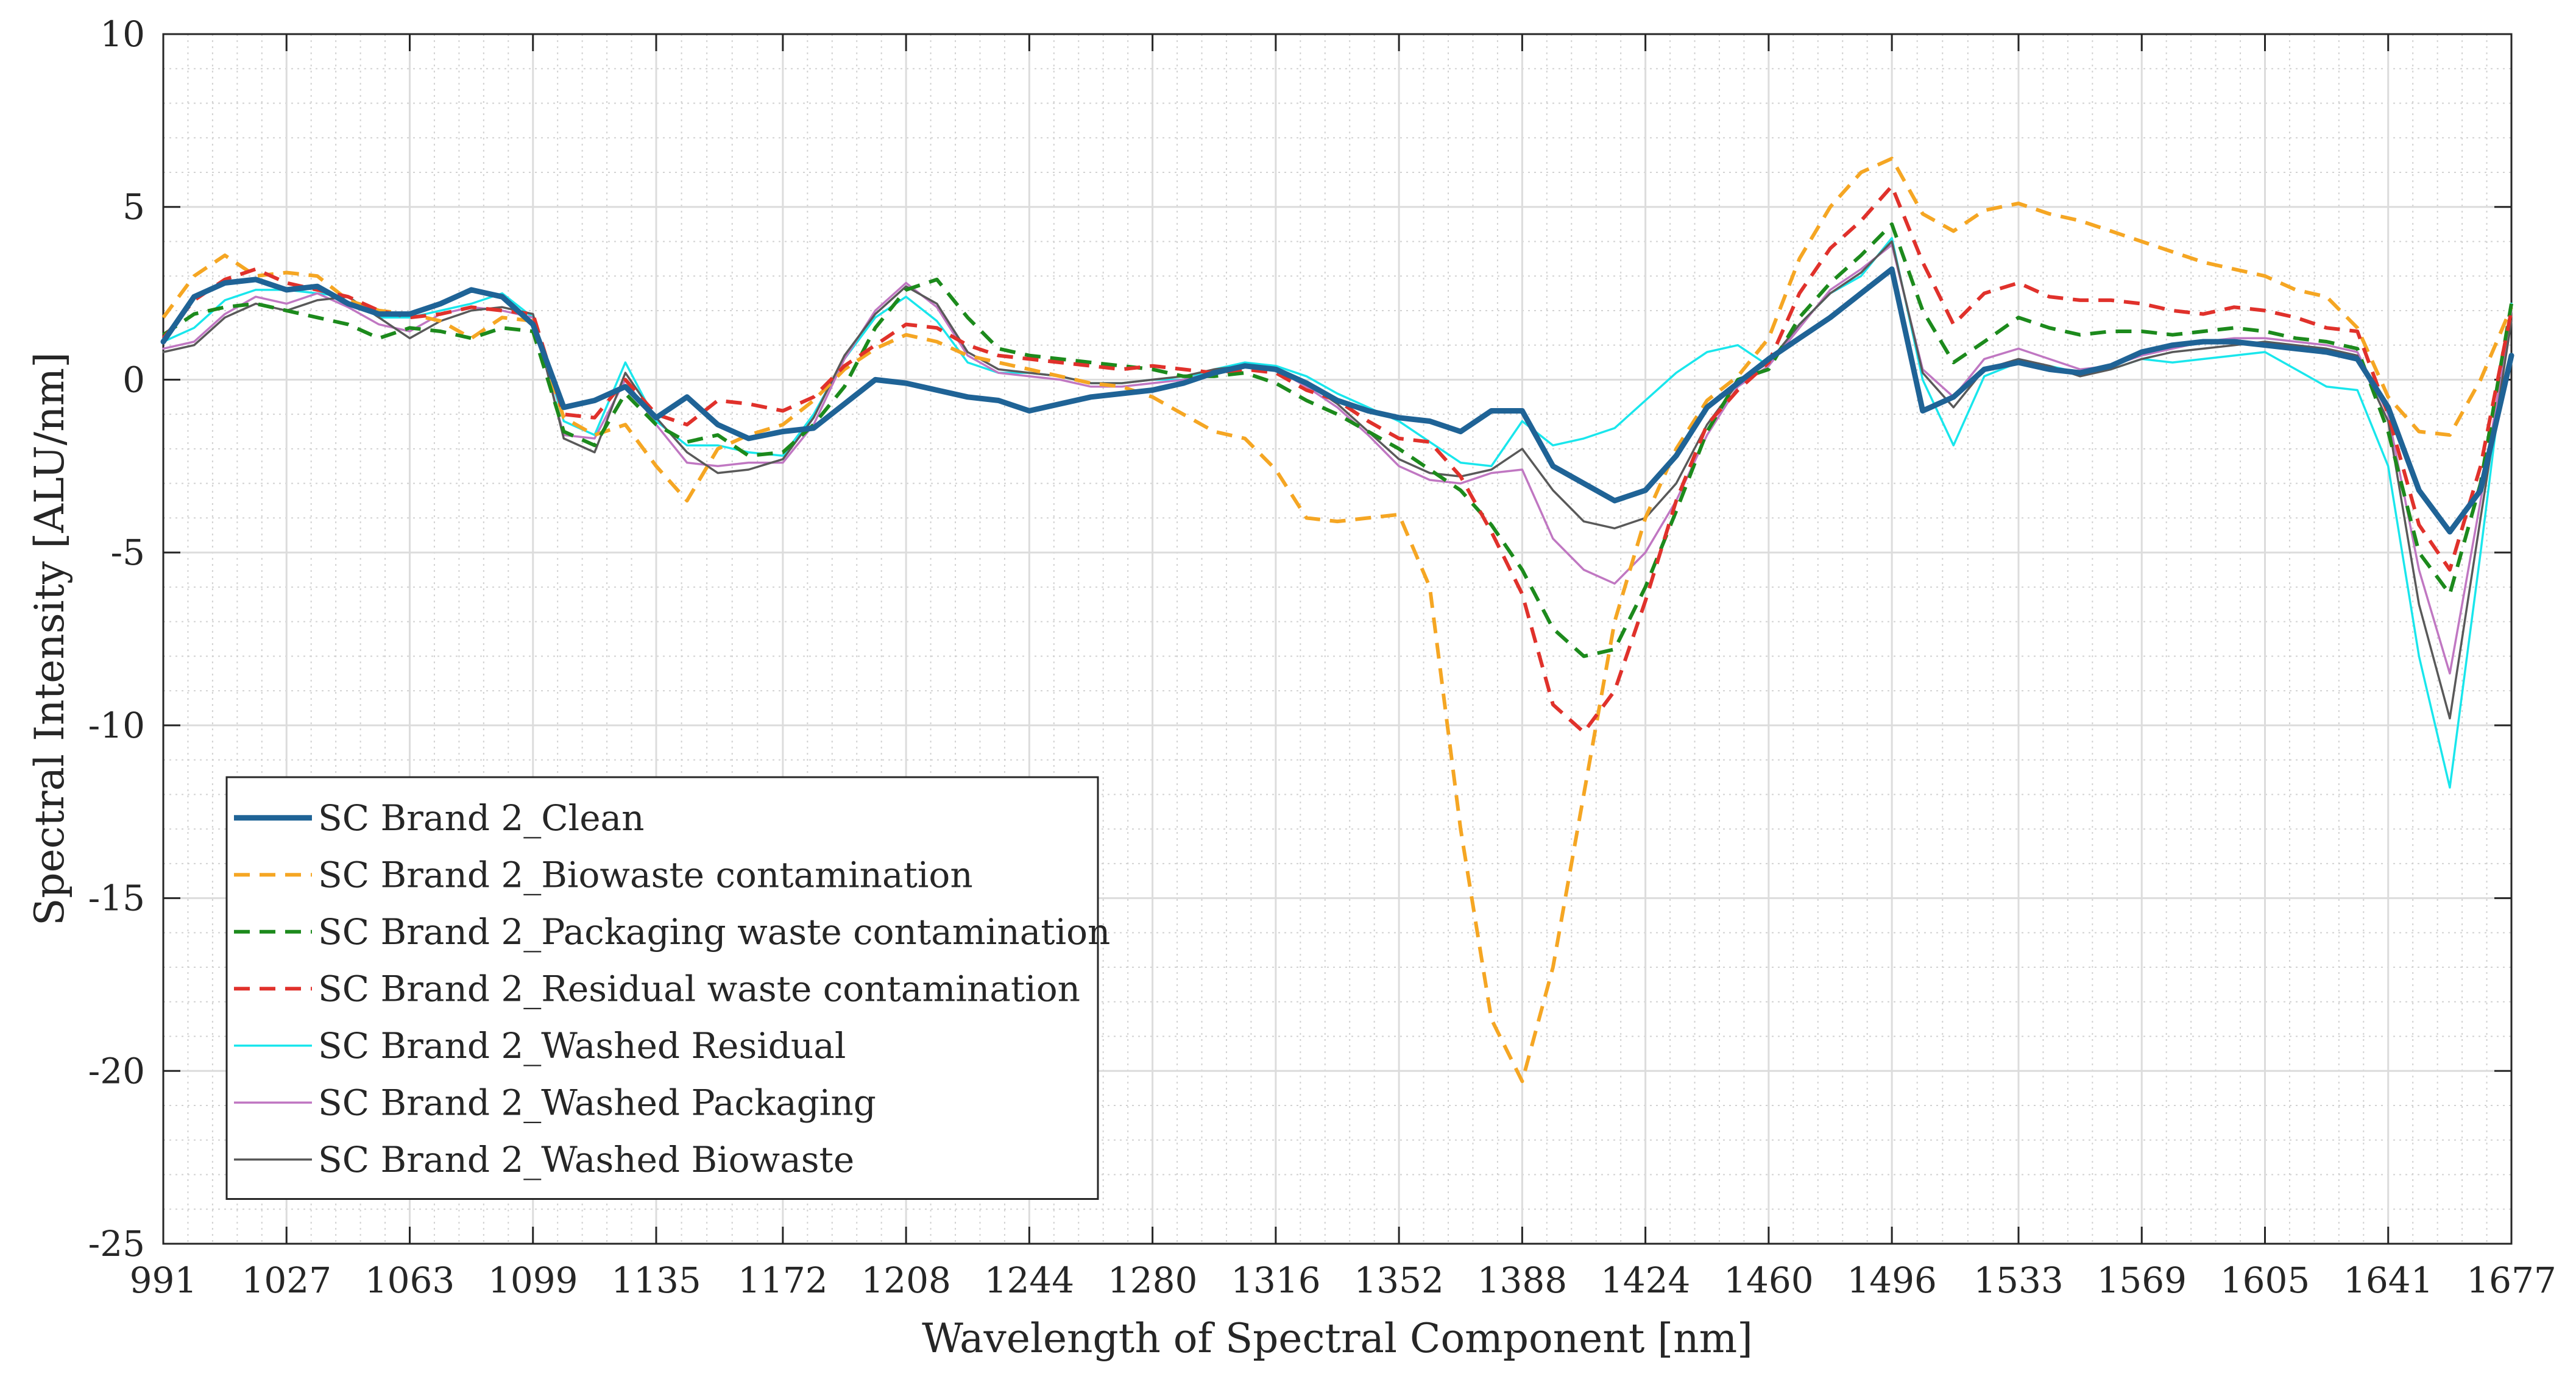 The width and height of the screenshot is (2576, 1382). What do you see at coordinates (128, 552) in the screenshot?
I see `y-tick-label: -5` at bounding box center [128, 552].